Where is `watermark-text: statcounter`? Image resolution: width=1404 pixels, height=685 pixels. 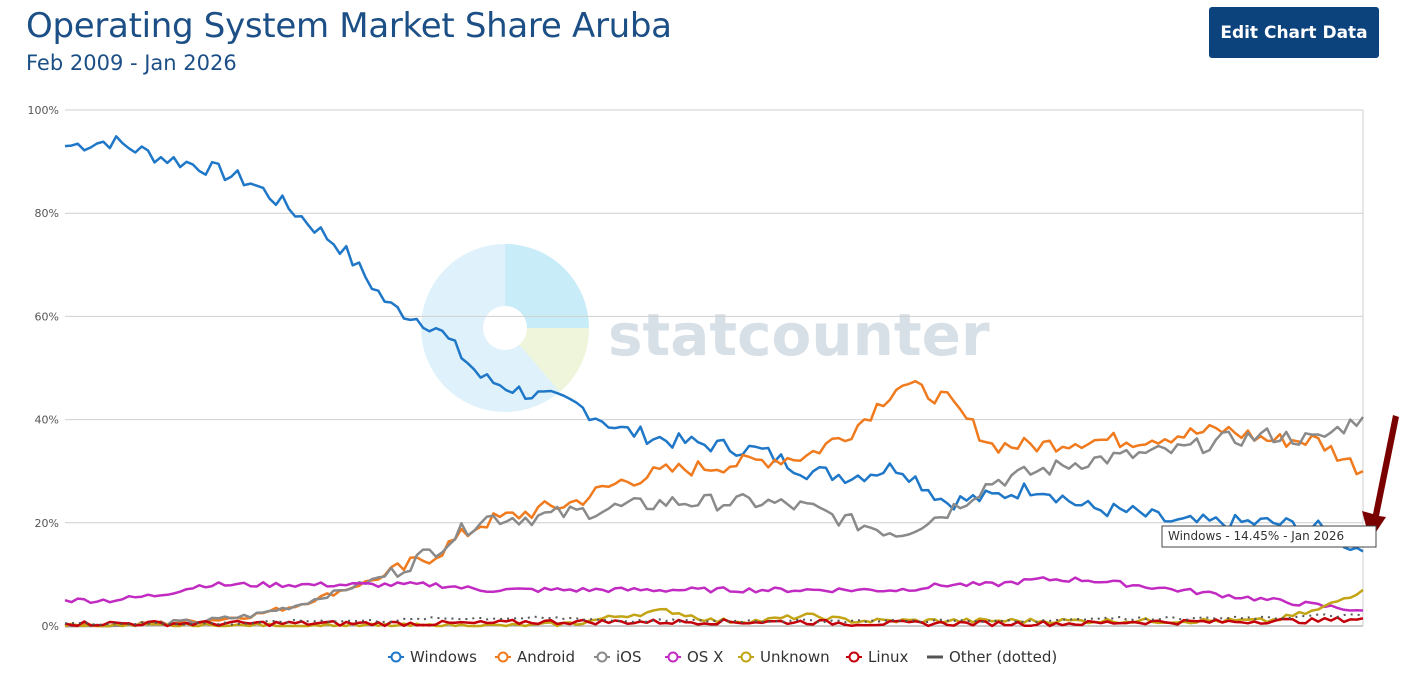 watermark-text: statcounter is located at coordinates (799, 335).